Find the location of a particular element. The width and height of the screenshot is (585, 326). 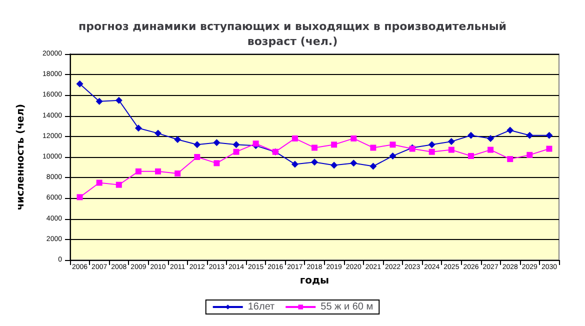

x-axis-title: годы is located at coordinates (315, 281).